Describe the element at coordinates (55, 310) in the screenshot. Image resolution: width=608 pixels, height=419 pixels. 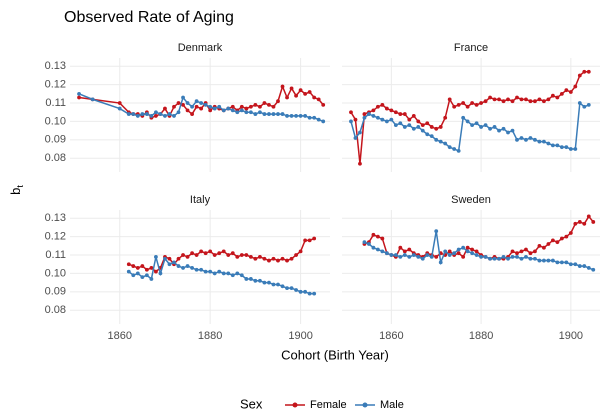
I see `y-tick-label: 0.08` at that location.